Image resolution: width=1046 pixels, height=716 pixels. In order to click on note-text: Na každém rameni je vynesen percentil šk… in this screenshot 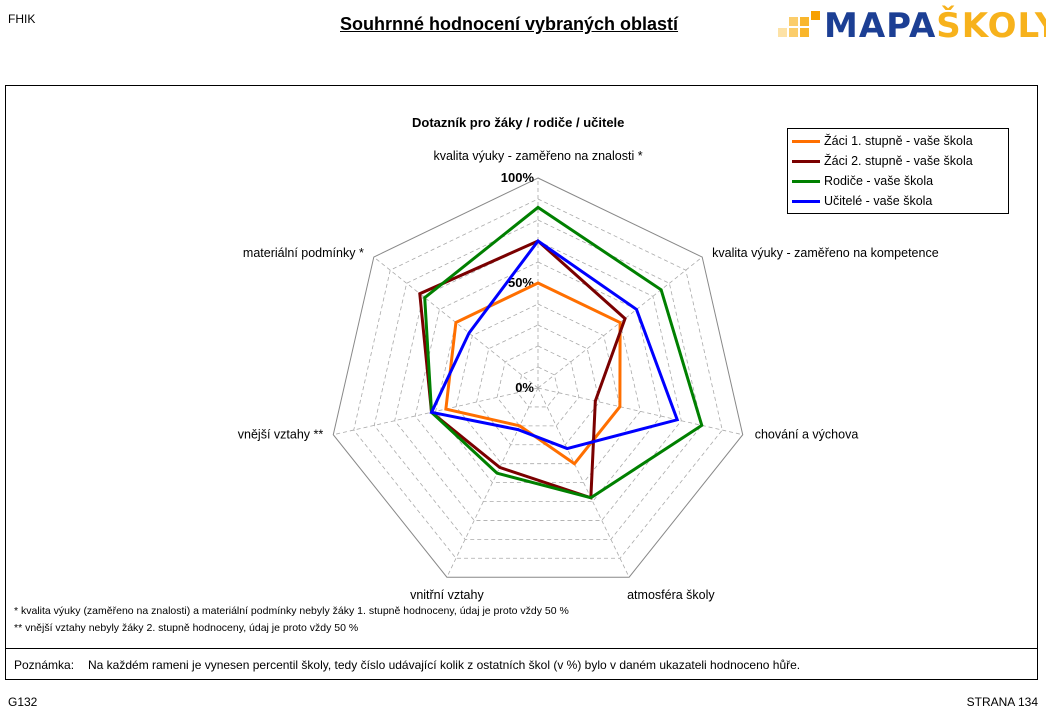, I will do `click(444, 665)`.